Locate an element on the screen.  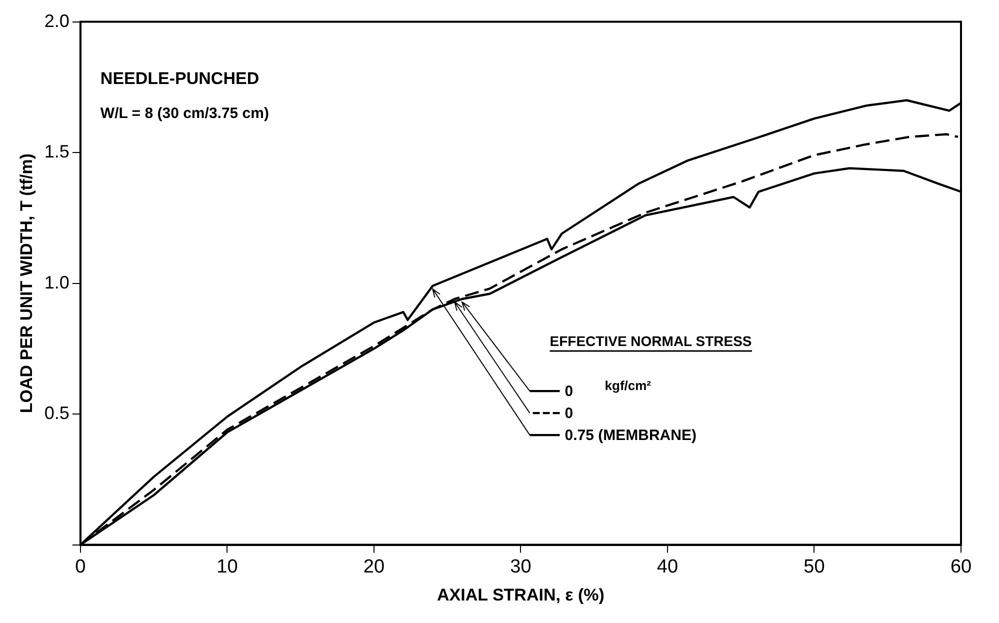
x-axis-title: AXIAL STRAIN, ε (%) is located at coordinates (520, 594).